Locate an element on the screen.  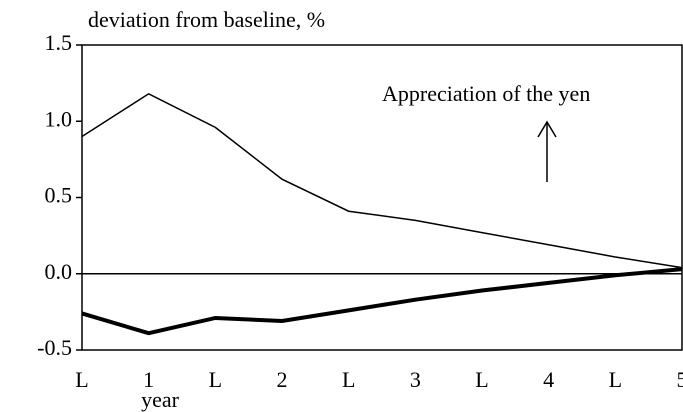
series-line is located at coordinates (382, 301).